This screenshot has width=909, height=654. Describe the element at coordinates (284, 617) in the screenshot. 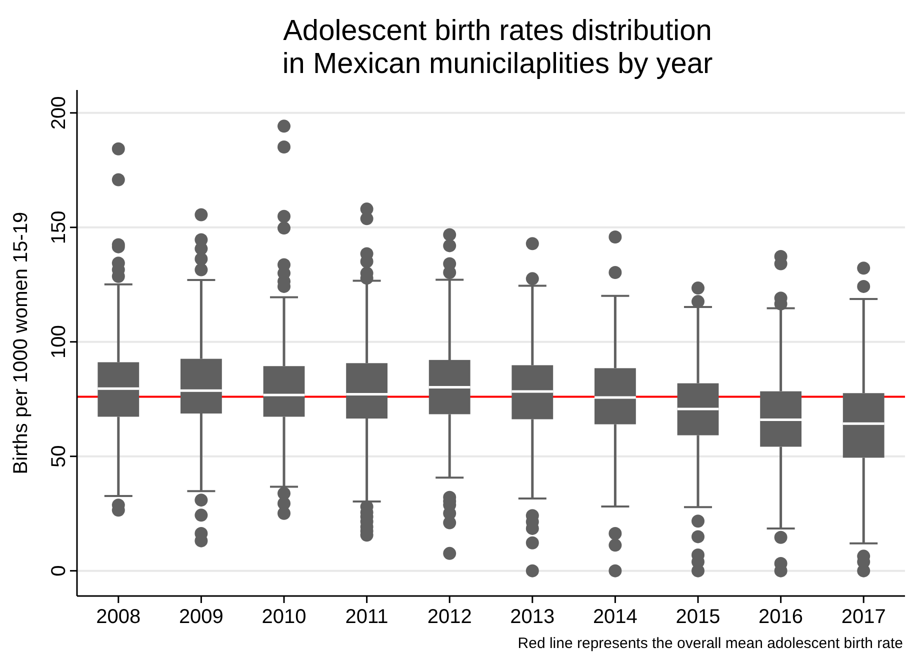

I see `x-tick-label: 2010` at that location.